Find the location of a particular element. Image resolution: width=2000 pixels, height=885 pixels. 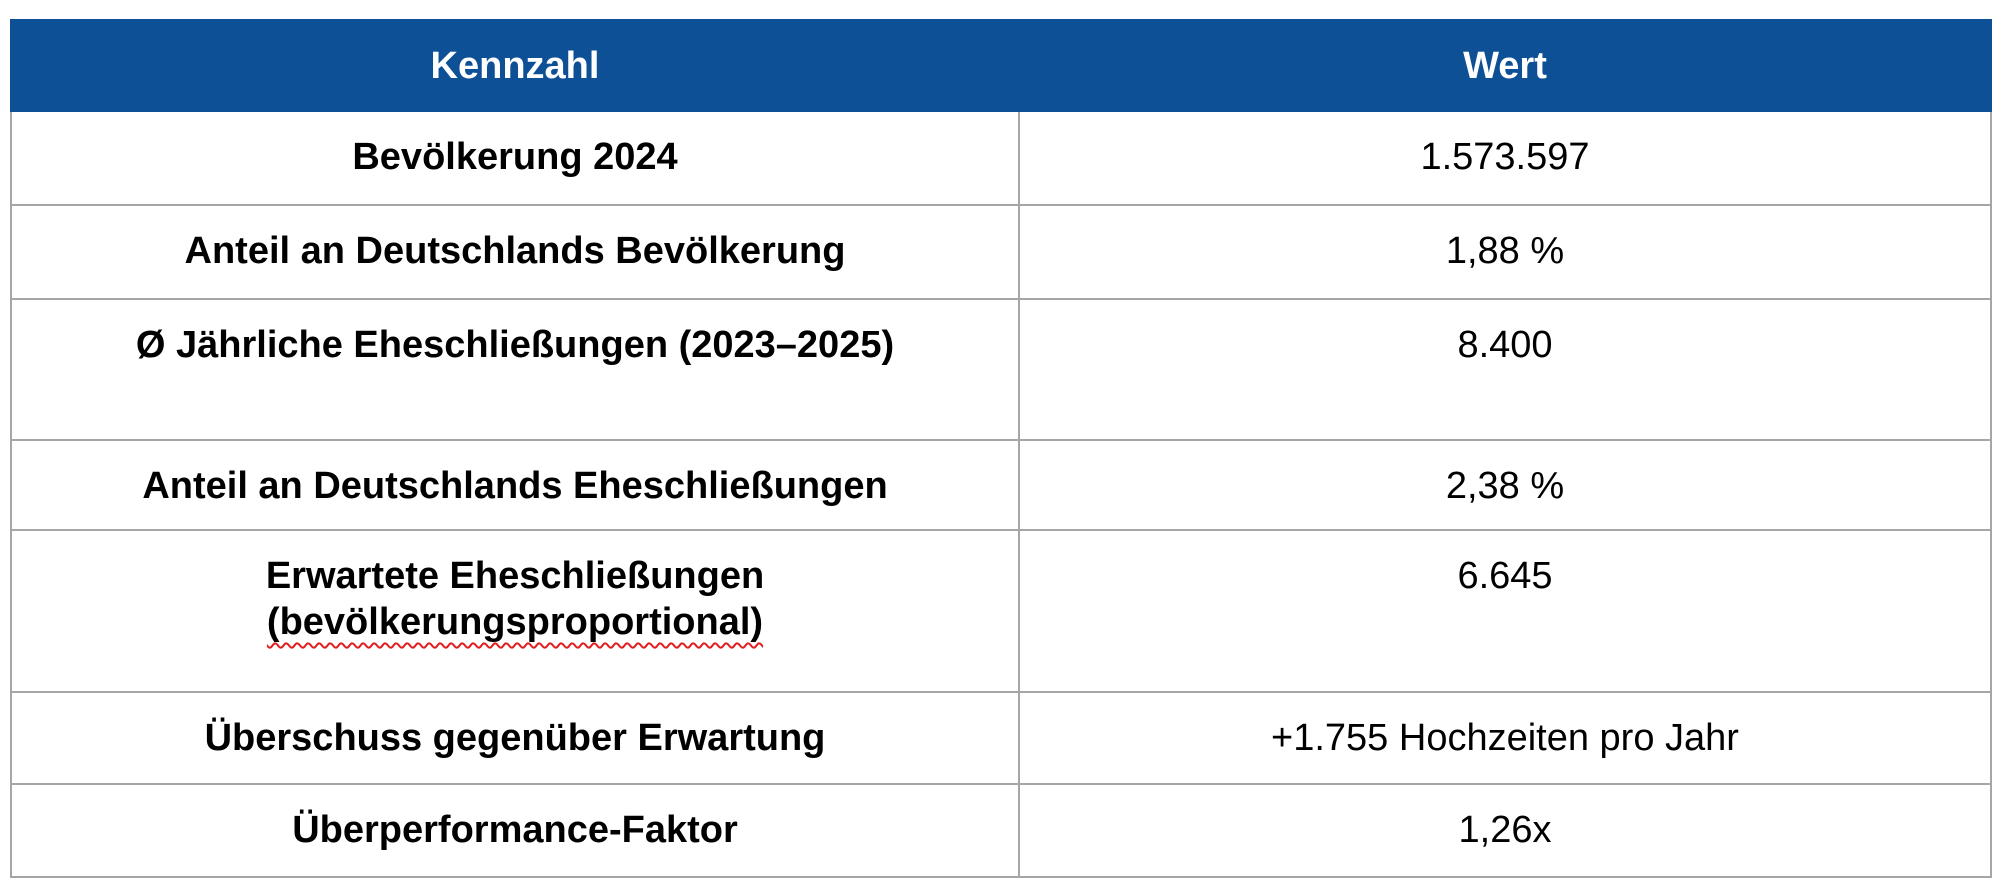

metric-cell: Überschuss gegenüber Erwartung is located at coordinates (515, 738).